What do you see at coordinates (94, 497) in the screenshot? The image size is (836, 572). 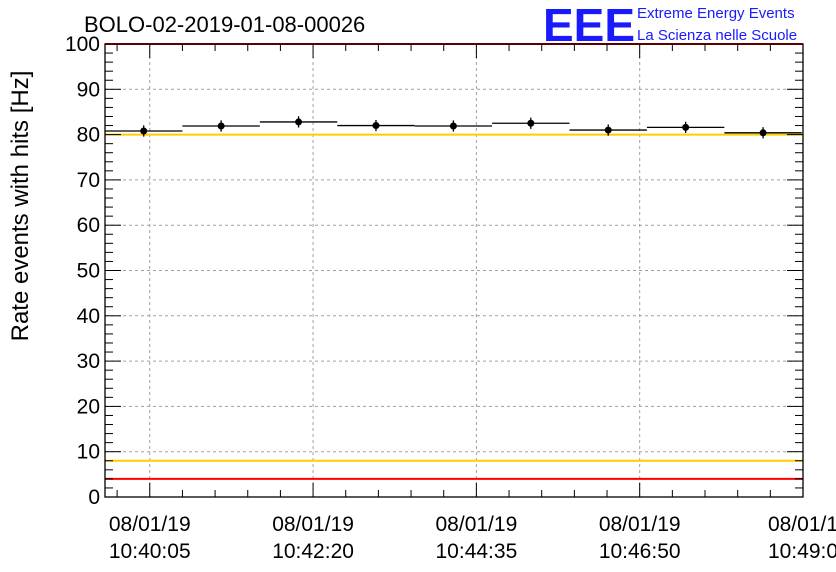 I see `y-tick-label: 0` at bounding box center [94, 497].